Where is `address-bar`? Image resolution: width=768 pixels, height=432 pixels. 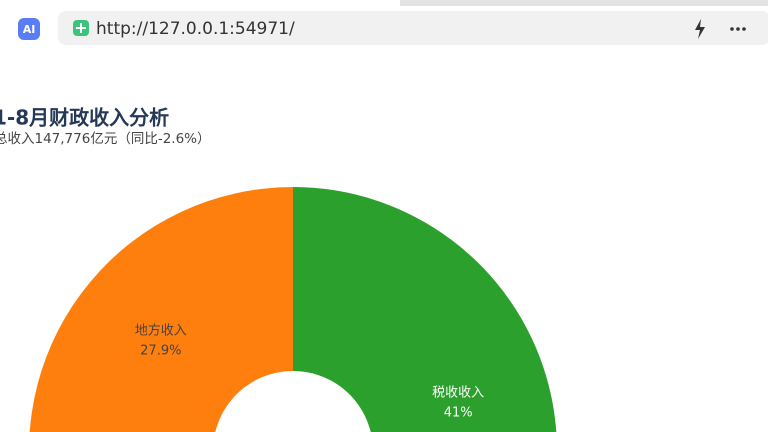
address-bar is located at coordinates (413, 28).